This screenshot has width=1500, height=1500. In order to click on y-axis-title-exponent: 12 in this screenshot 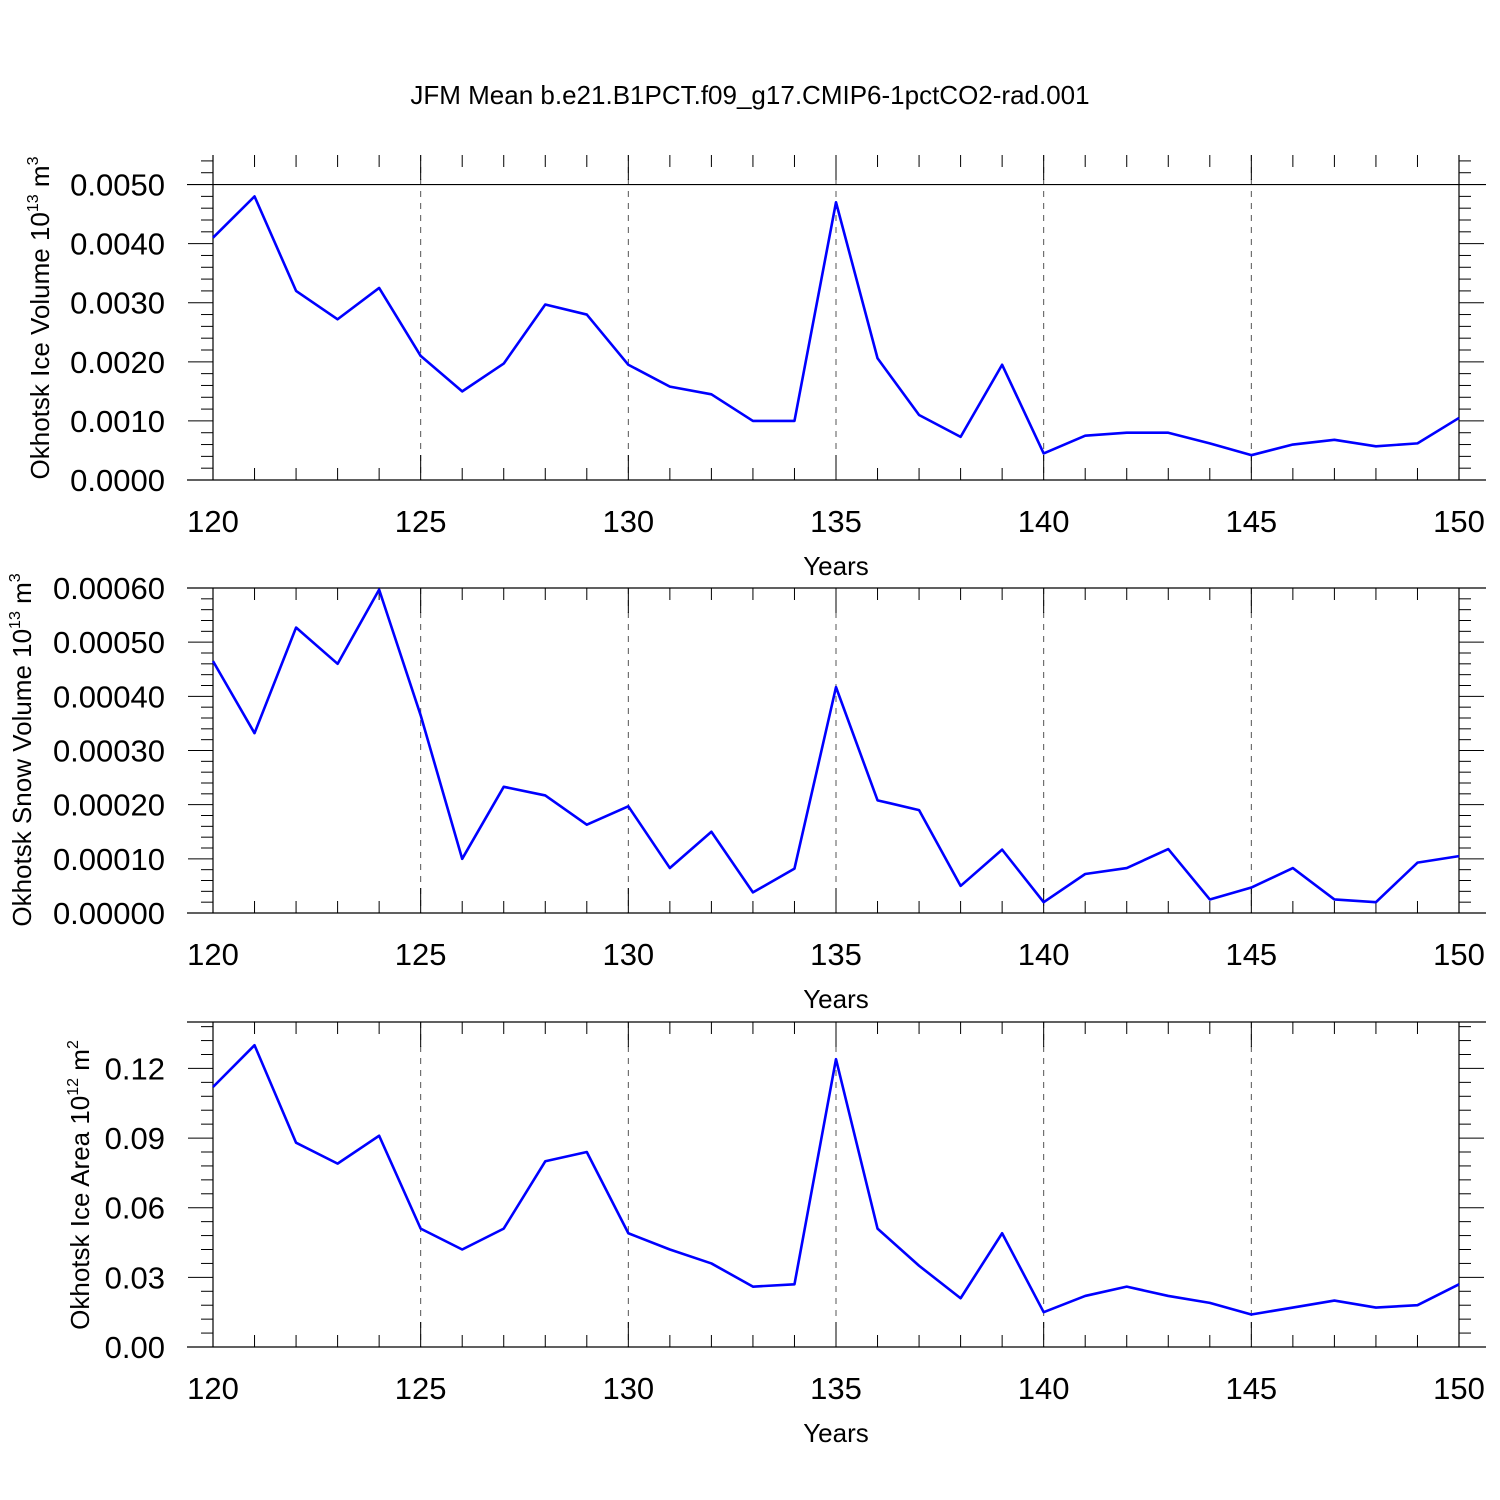, I will do `click(73, 1087)`.